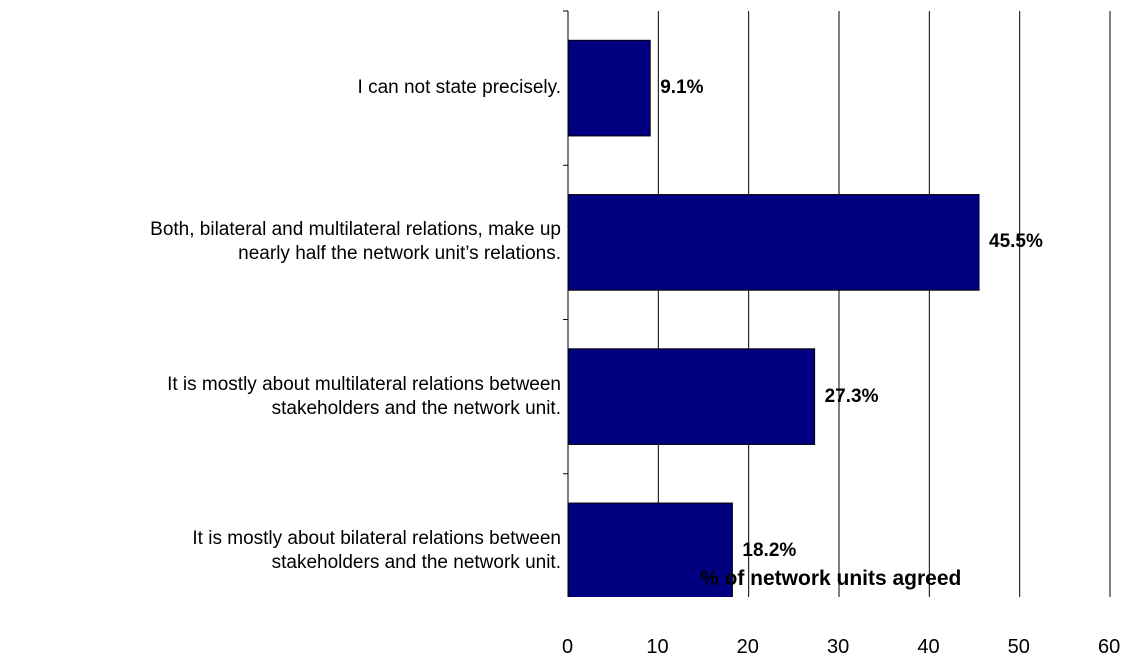 The image size is (1123, 659). What do you see at coordinates (682, 88) in the screenshot?
I see `data-label: 9.1%` at bounding box center [682, 88].